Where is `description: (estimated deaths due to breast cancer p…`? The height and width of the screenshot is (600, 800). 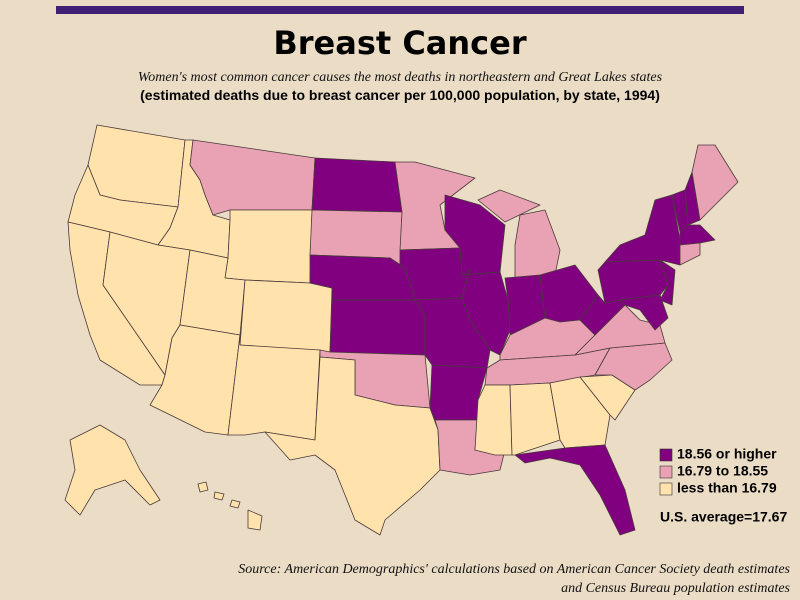 description: (estimated deaths due to breast cancer p… is located at coordinates (400, 95).